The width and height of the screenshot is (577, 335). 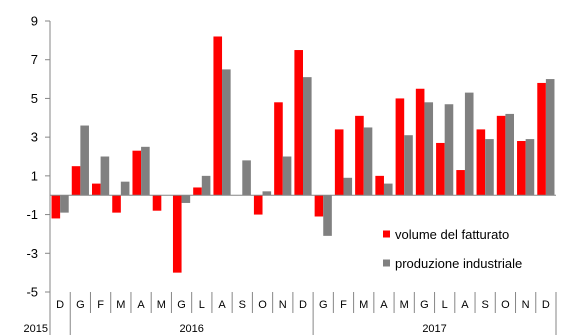 I want to click on y-tick-label: 3, so click(x=34, y=137).